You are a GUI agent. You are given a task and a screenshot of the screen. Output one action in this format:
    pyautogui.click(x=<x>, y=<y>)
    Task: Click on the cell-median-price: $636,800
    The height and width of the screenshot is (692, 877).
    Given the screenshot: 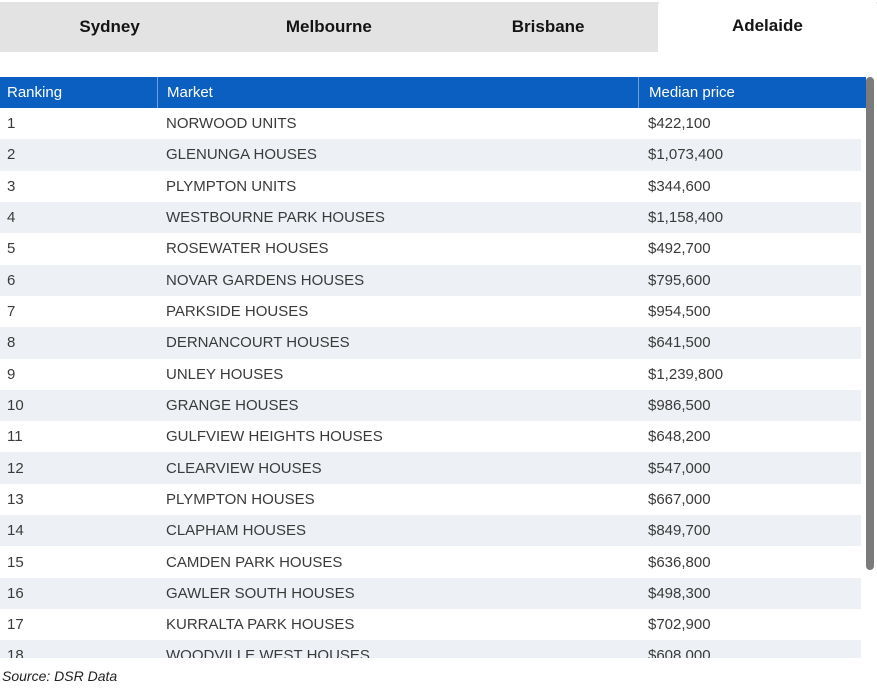 What is the action you would take?
    pyautogui.click(x=679, y=562)
    